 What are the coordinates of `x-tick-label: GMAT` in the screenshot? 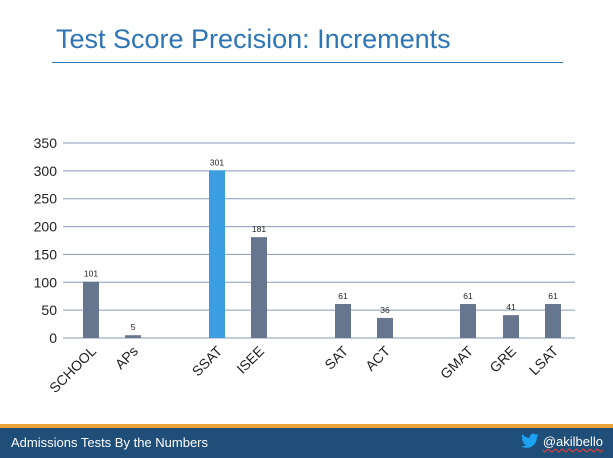 It's located at (456, 361).